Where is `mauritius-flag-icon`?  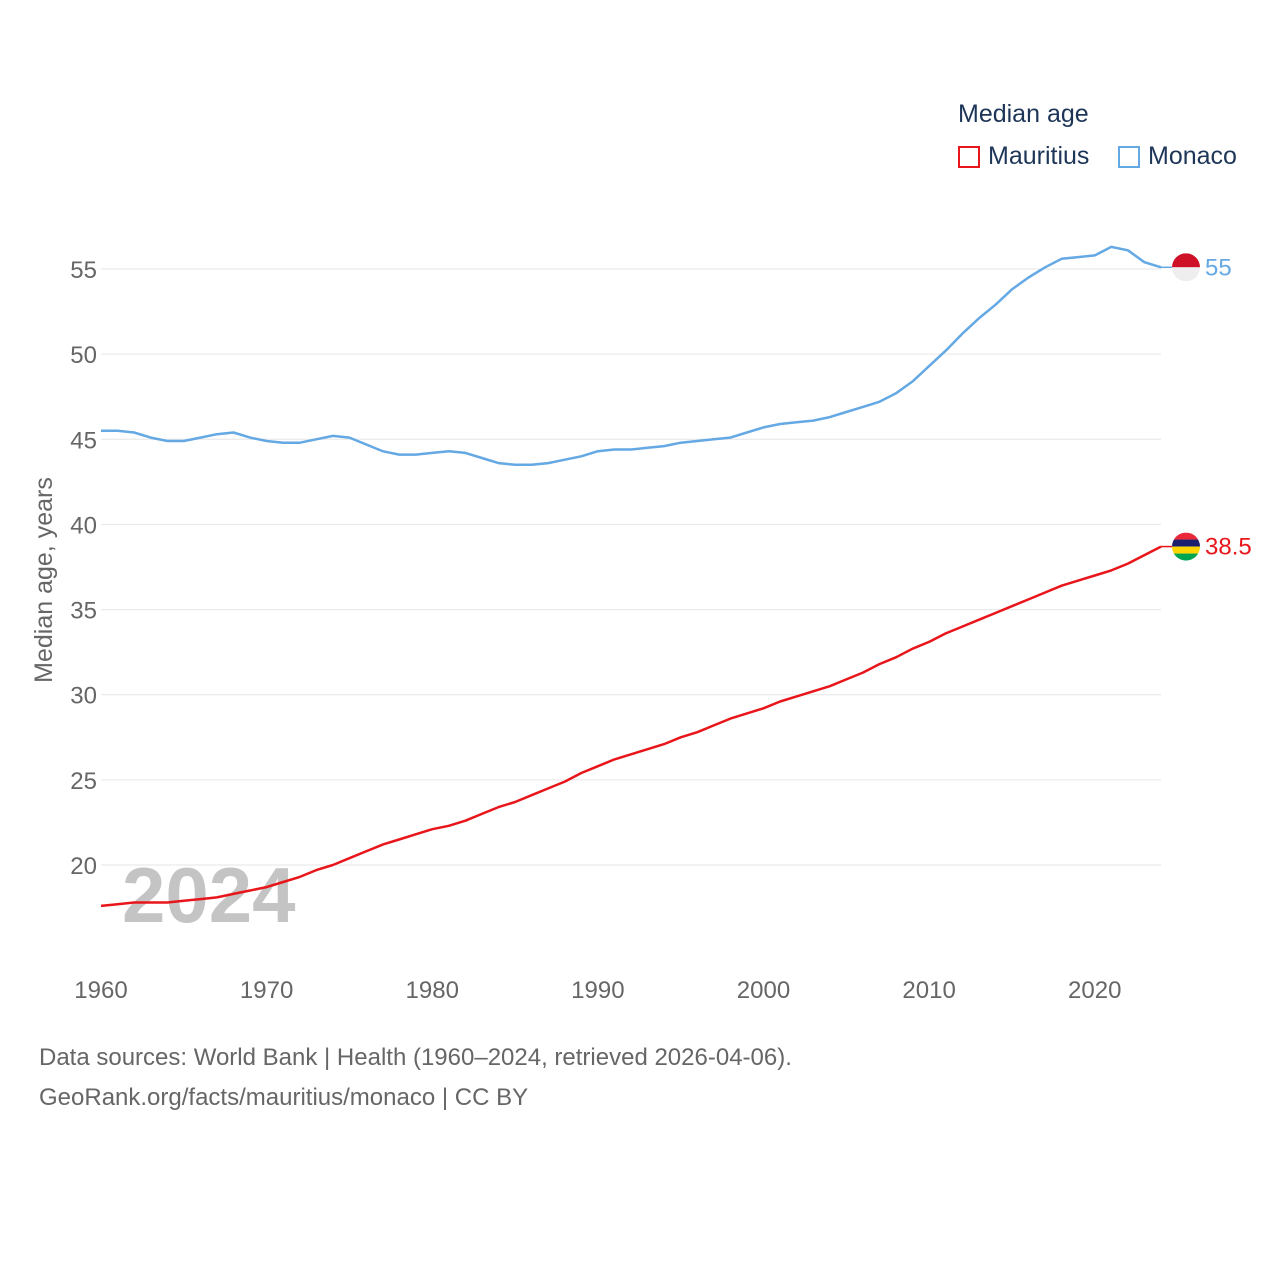 mauritius-flag-icon is located at coordinates (1186, 546).